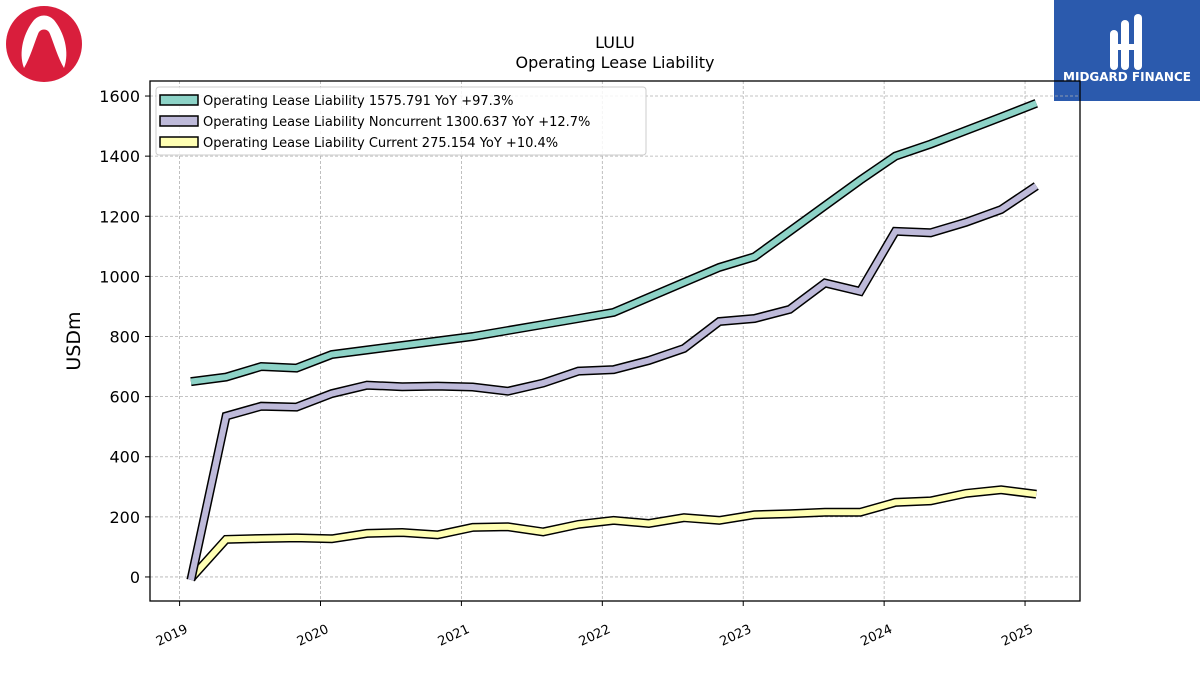  Describe the element at coordinates (119, 96) in the screenshot. I see `y-tick-label: 1600` at that location.